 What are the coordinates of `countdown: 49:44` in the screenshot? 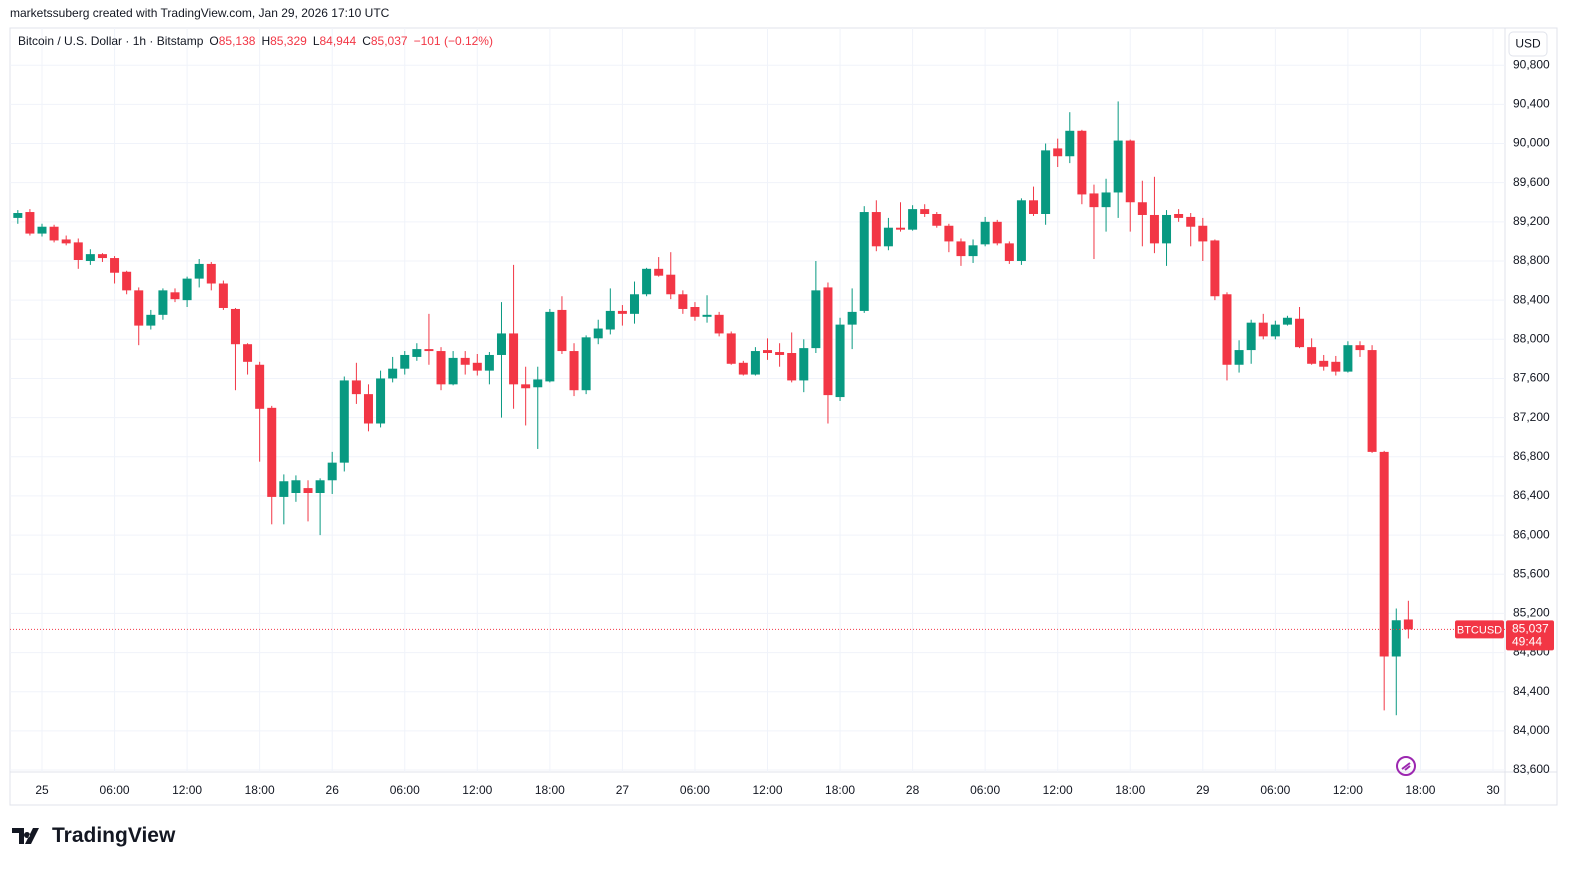 It's located at (1527, 642).